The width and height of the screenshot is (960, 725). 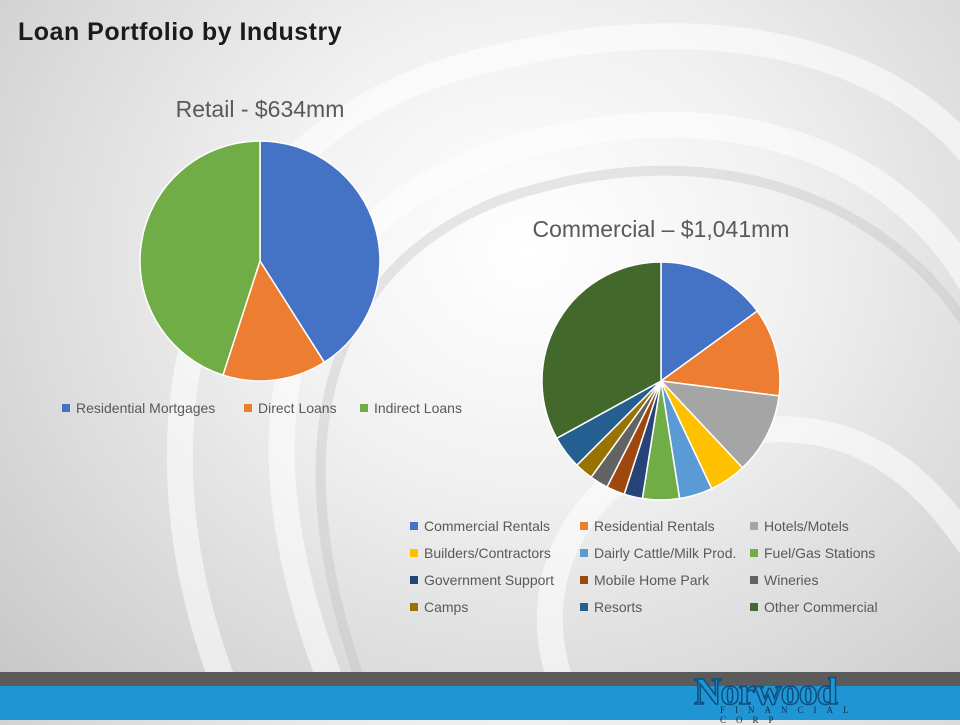 I want to click on legend-label: Government Support, so click(x=489, y=580).